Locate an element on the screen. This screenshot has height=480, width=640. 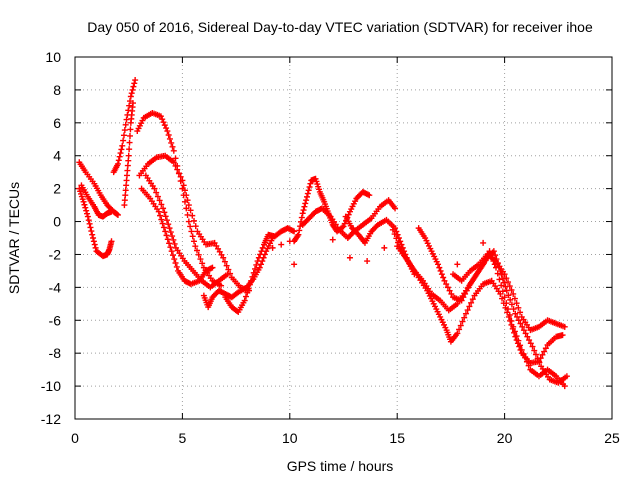
y-tick-label: -6 is located at coordinates (55, 320).